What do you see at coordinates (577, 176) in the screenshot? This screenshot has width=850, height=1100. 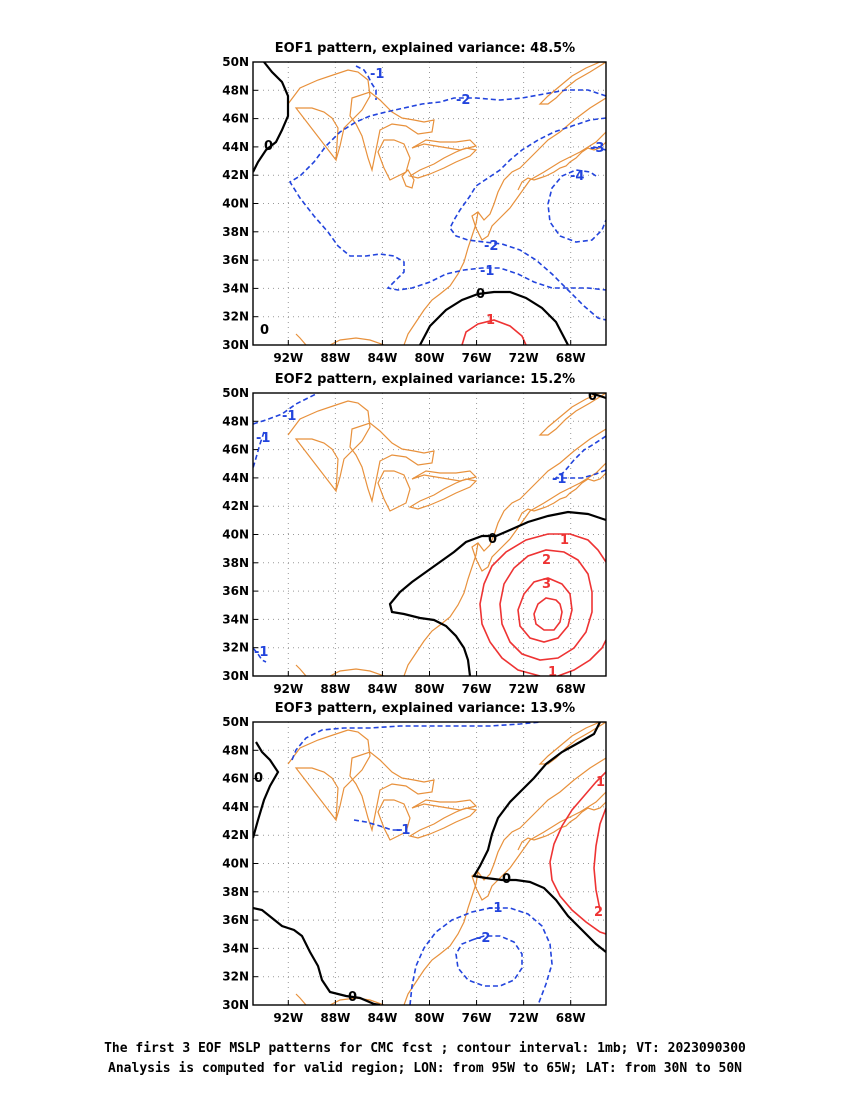 I see `contour-label: -4` at bounding box center [577, 176].